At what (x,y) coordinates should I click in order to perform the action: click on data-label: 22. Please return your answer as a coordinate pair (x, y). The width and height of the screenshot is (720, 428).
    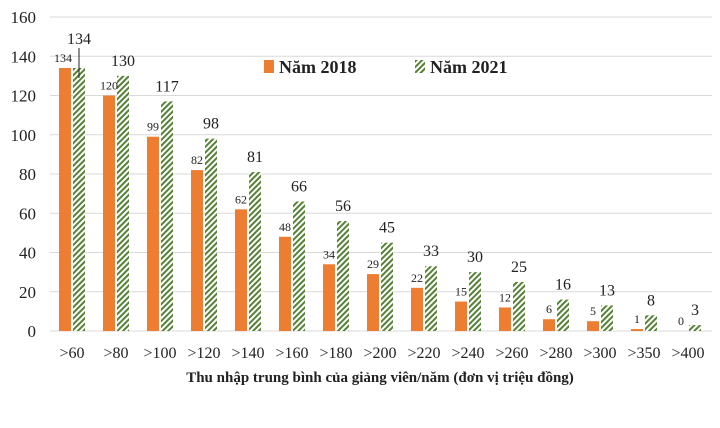
    Looking at the image, I should click on (417, 278).